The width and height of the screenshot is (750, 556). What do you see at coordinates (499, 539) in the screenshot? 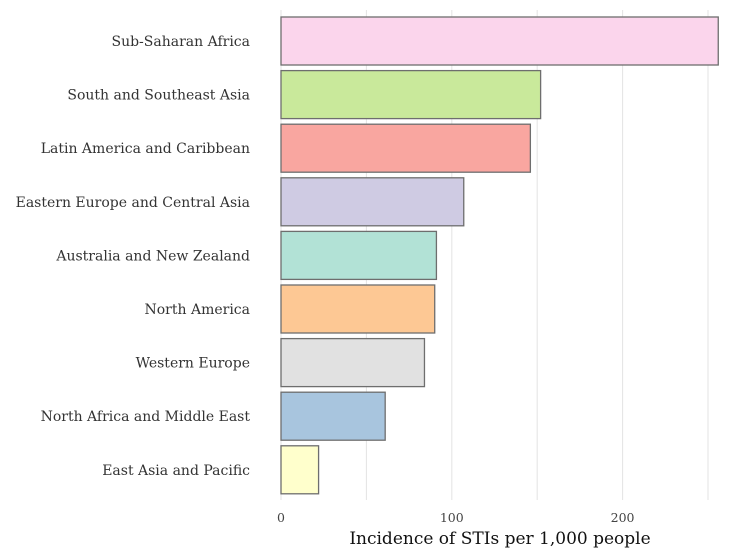
I see `x-axis-title: Incidence of STIs per 1,000 people` at bounding box center [499, 539].